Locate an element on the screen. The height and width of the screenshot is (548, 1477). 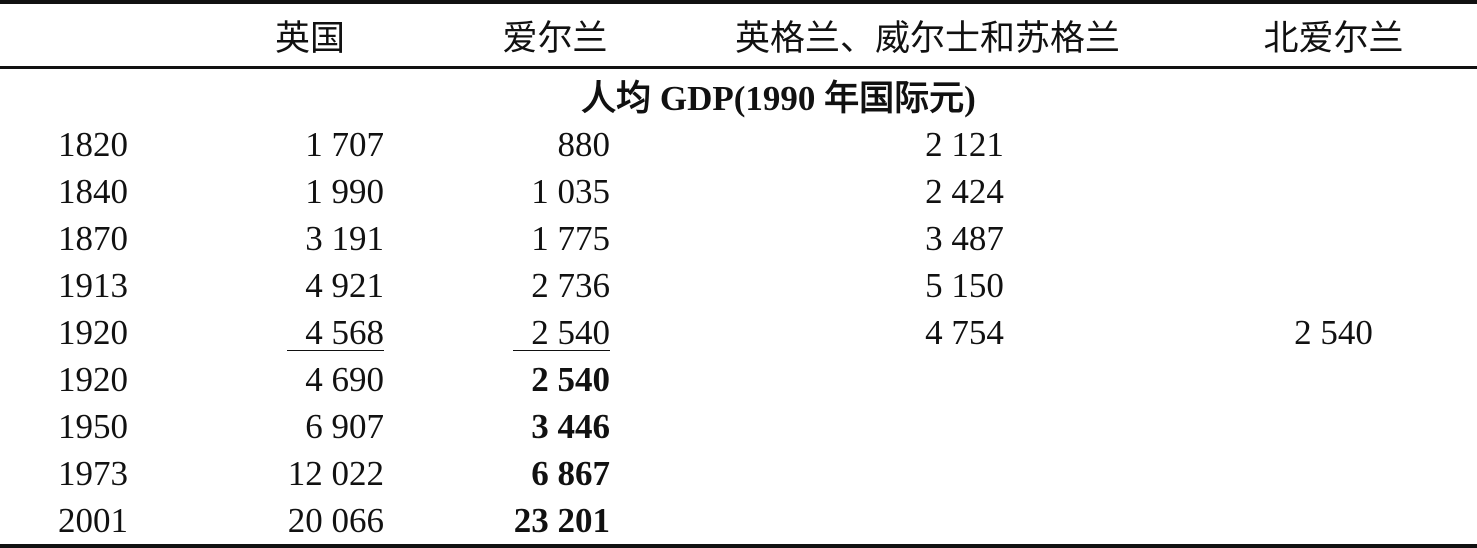
header-cell: 北爱尔兰 is located at coordinates (1358, 34).